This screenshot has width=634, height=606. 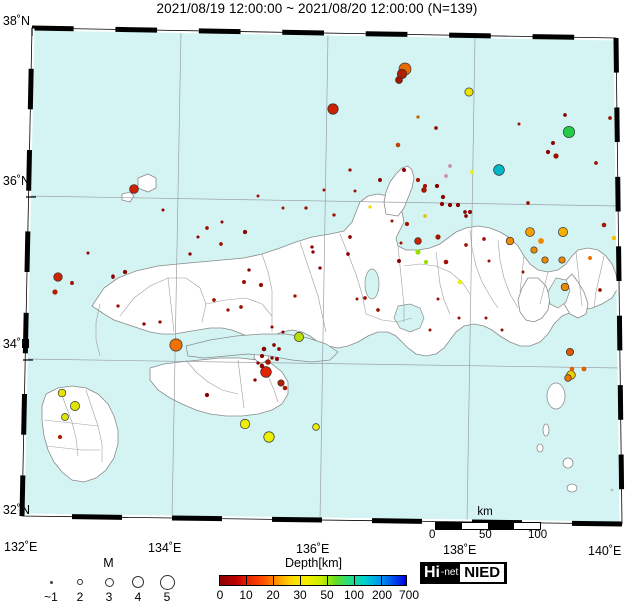 What do you see at coordinates (51, 597) in the screenshot?
I see `mag-label-1: ~1` at bounding box center [51, 597].